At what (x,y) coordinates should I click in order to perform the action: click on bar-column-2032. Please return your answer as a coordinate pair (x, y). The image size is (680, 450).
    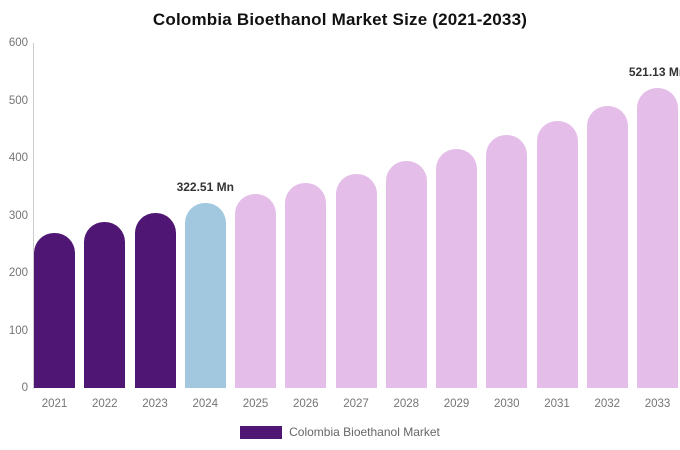
    Looking at the image, I should click on (607, 215).